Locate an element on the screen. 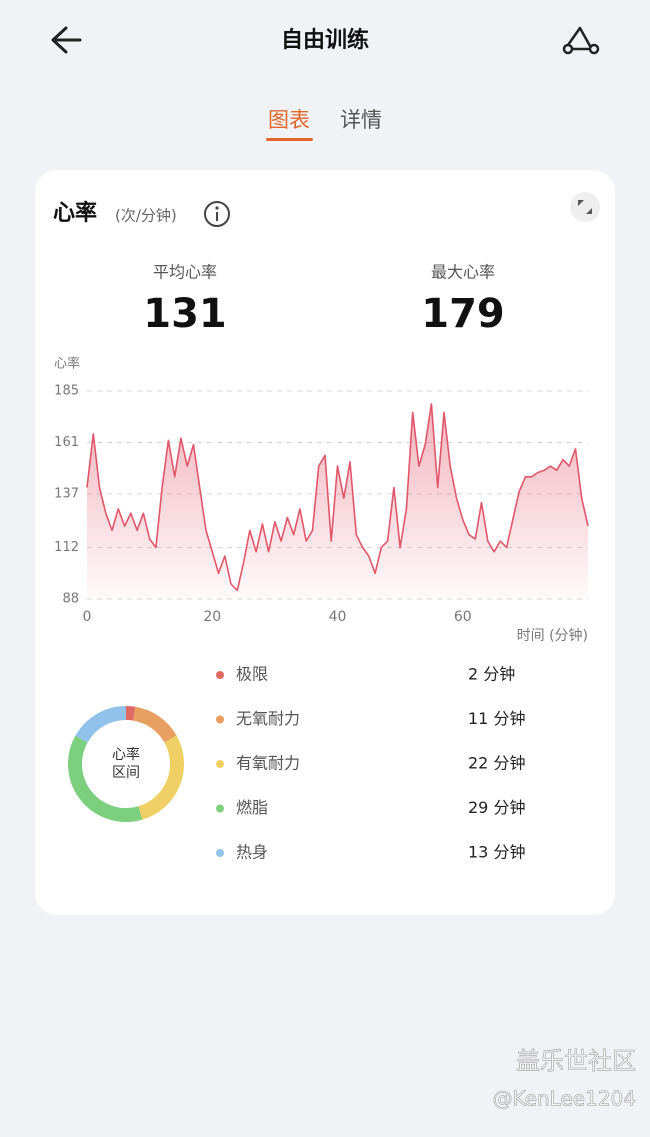 Image resolution: width=650 pixels, height=1137 pixels. donut-center-label: 区间 is located at coordinates (126, 773).